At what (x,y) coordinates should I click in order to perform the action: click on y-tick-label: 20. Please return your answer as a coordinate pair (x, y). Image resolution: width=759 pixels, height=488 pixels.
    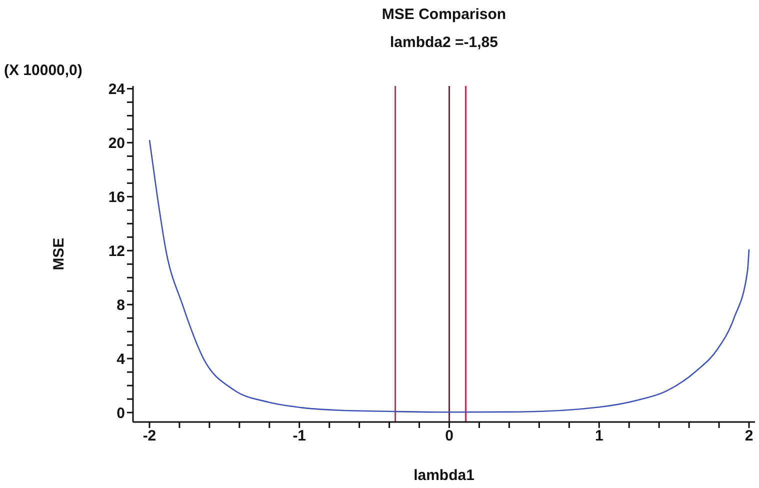
    Looking at the image, I should click on (116, 143).